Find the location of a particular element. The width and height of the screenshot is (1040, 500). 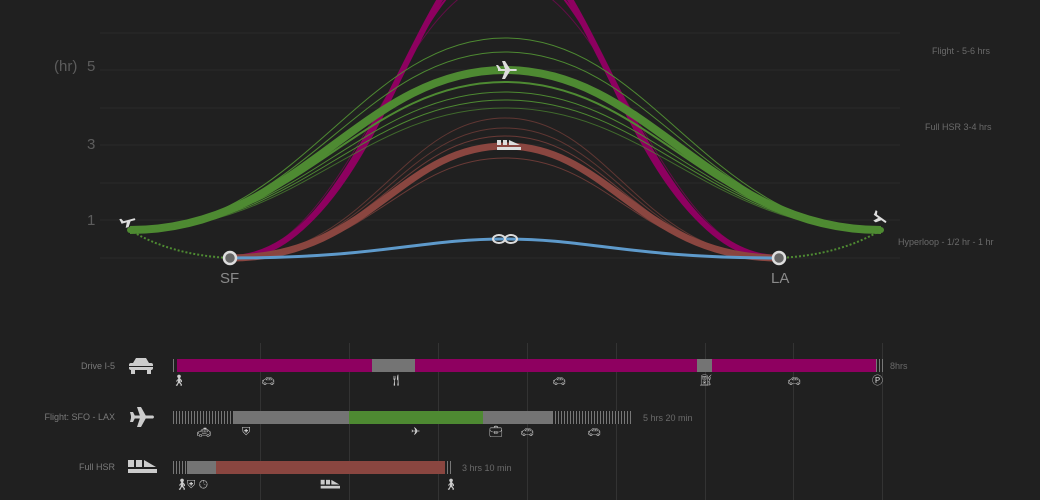

security-wait-segment is located at coordinates (291, 417).